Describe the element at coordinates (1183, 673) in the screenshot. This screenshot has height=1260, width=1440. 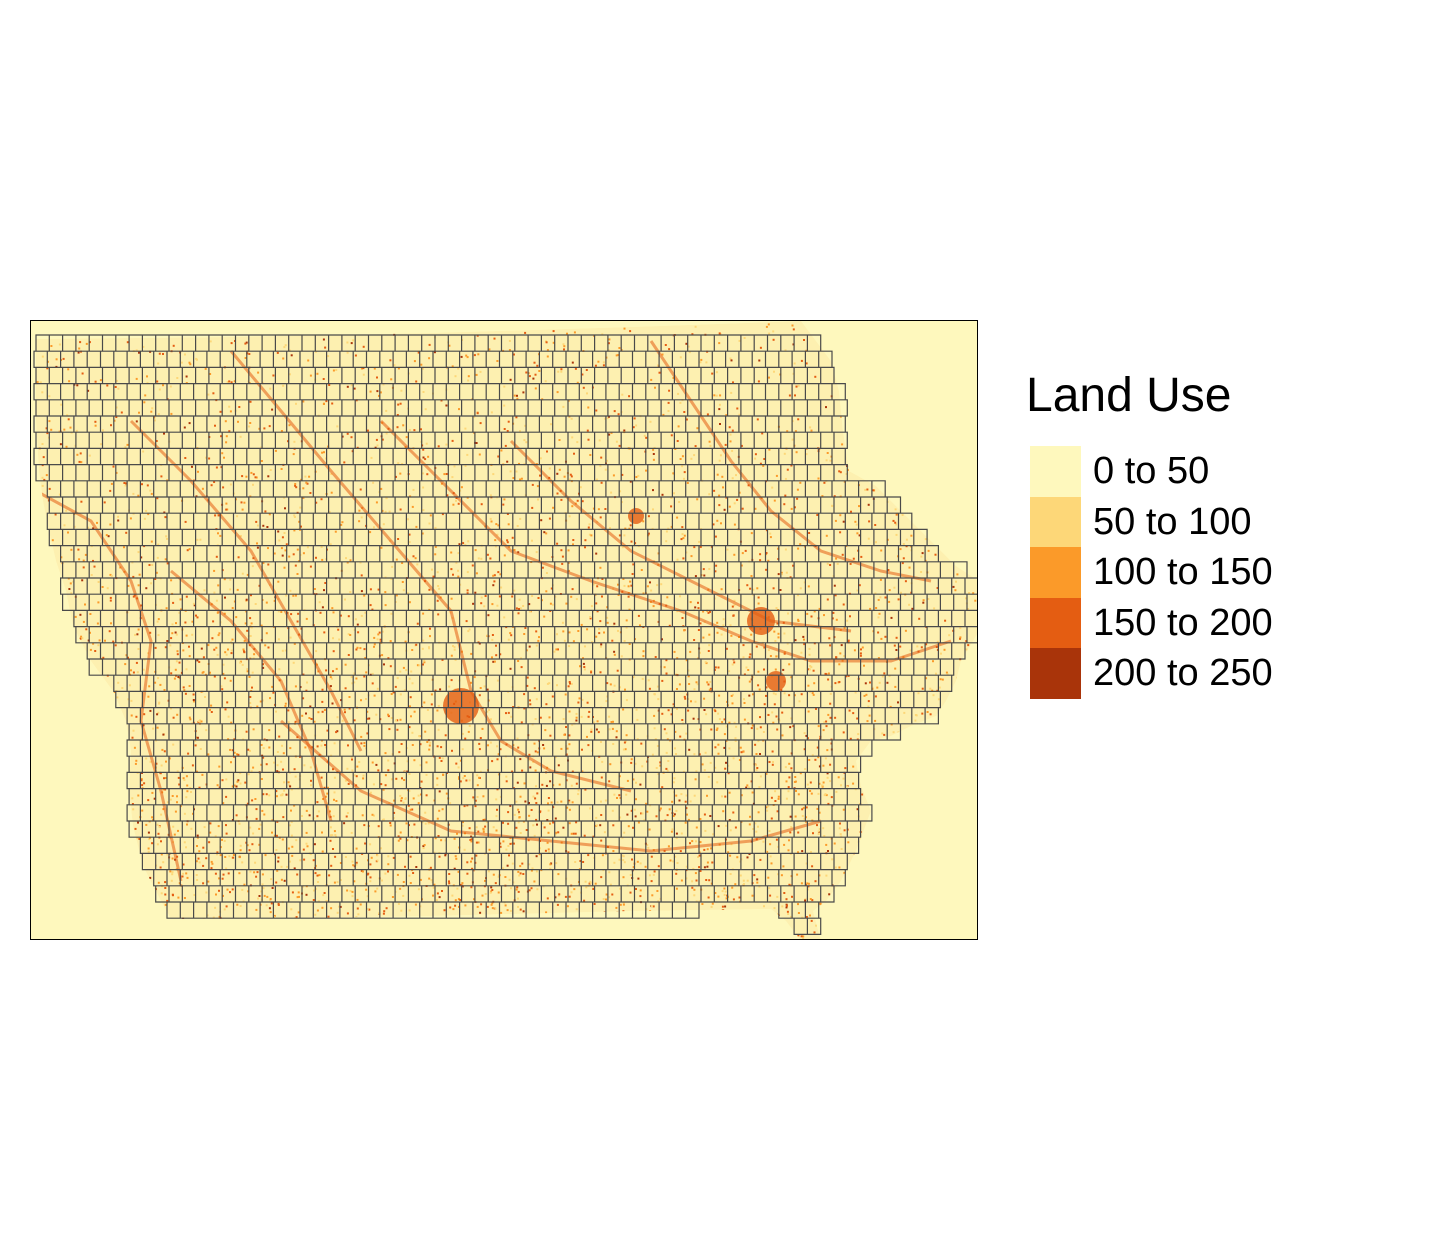
I see `legend-label: 200 to 250` at that location.